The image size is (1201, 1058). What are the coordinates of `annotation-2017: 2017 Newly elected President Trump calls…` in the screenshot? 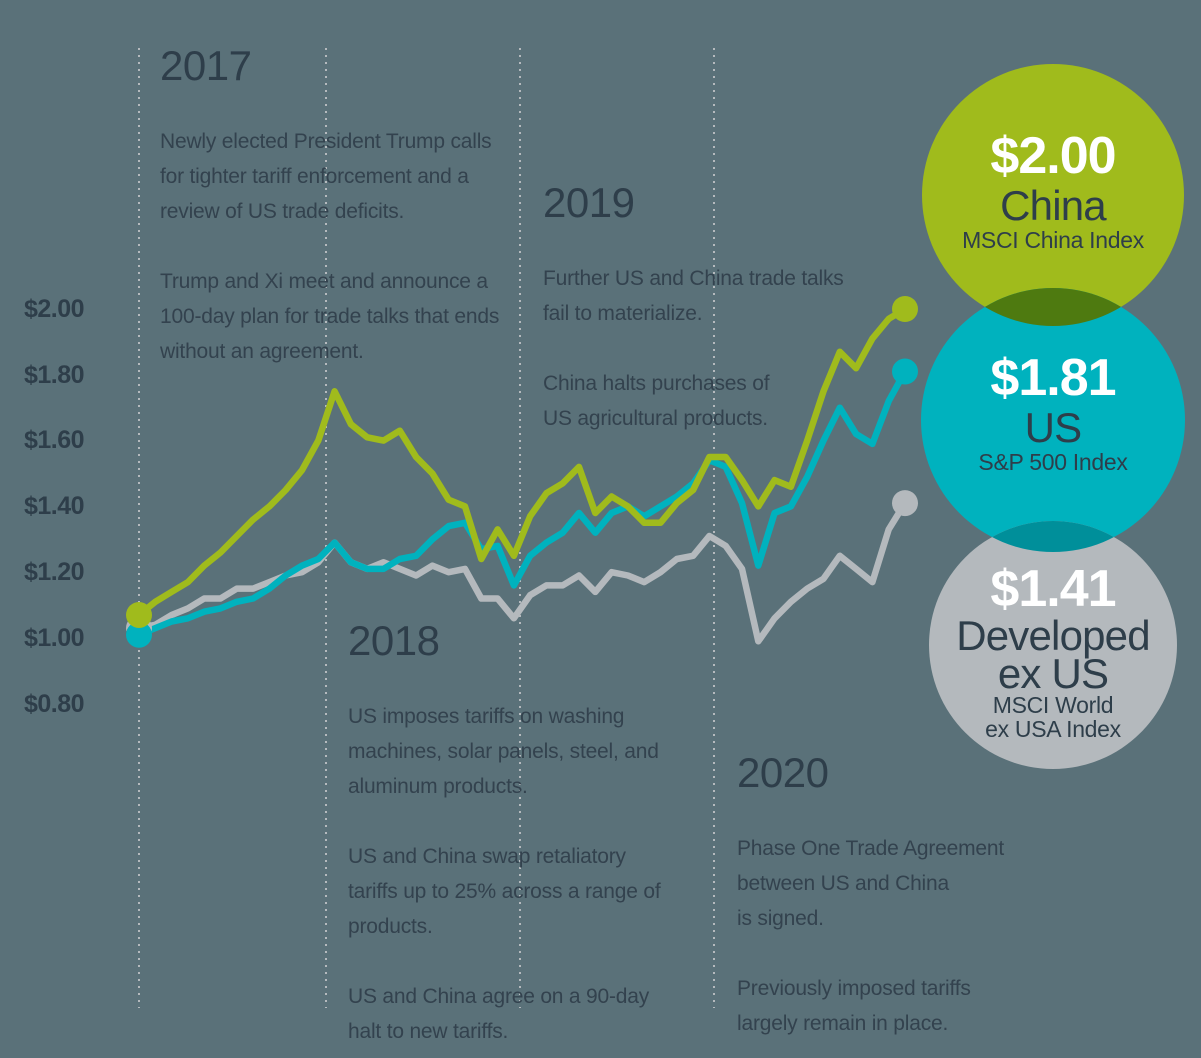 It's located at (340, 223).